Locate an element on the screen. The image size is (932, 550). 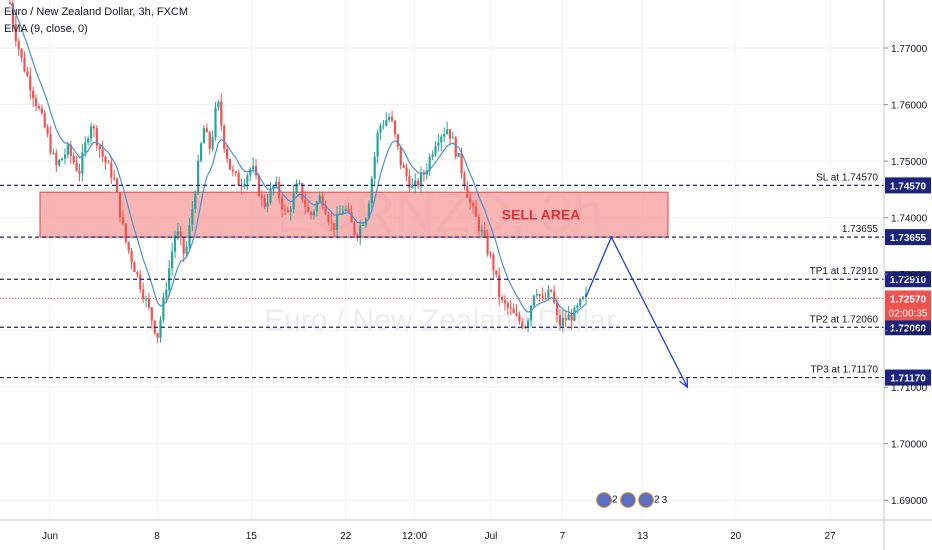
level-label: TP1 at 1.72910 is located at coordinates (844, 271).